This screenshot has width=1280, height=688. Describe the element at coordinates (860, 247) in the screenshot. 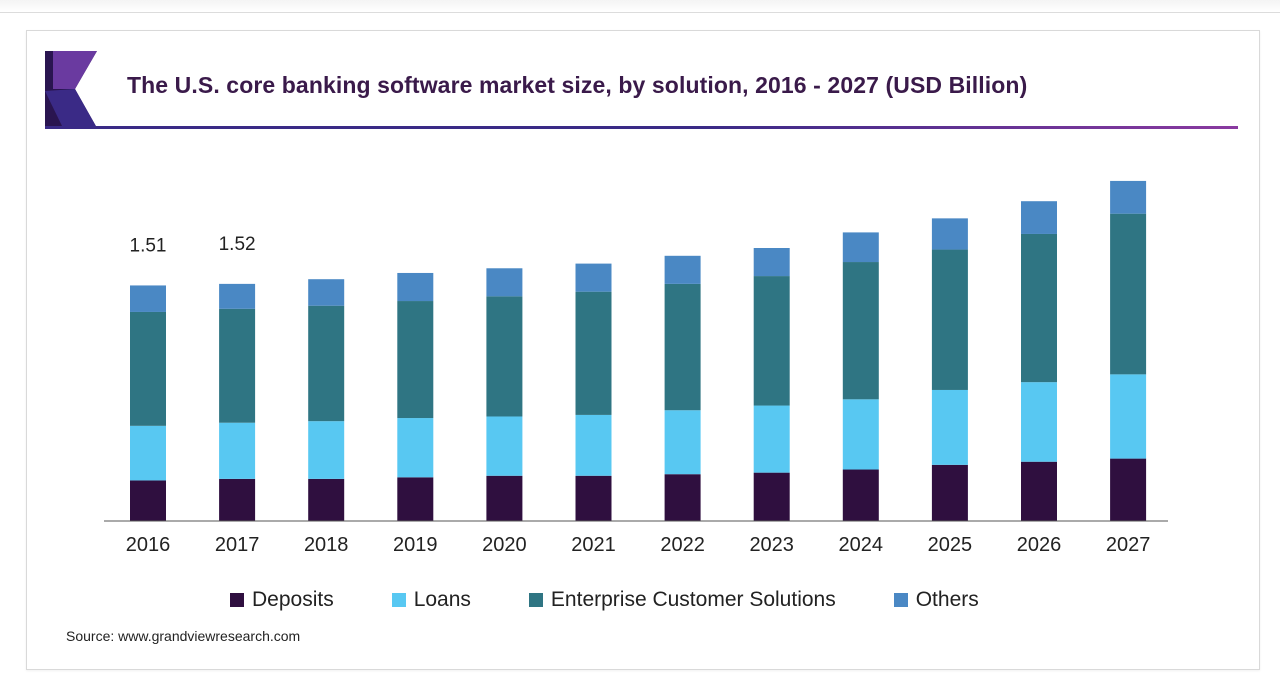

I see `bar-others-2024` at that location.